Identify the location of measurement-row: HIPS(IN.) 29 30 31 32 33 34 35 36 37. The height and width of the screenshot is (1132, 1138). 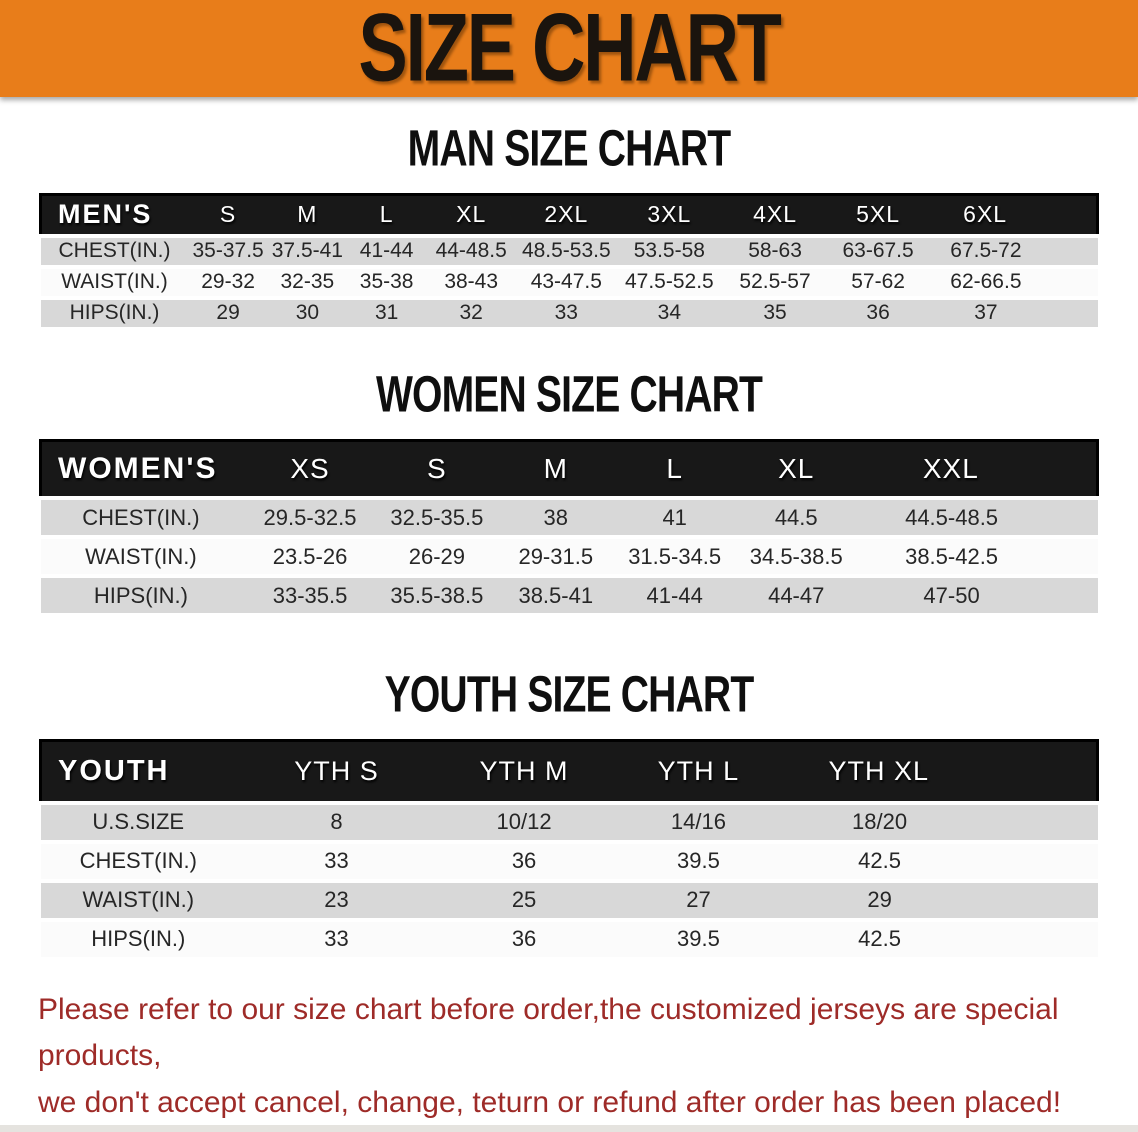
(569, 314).